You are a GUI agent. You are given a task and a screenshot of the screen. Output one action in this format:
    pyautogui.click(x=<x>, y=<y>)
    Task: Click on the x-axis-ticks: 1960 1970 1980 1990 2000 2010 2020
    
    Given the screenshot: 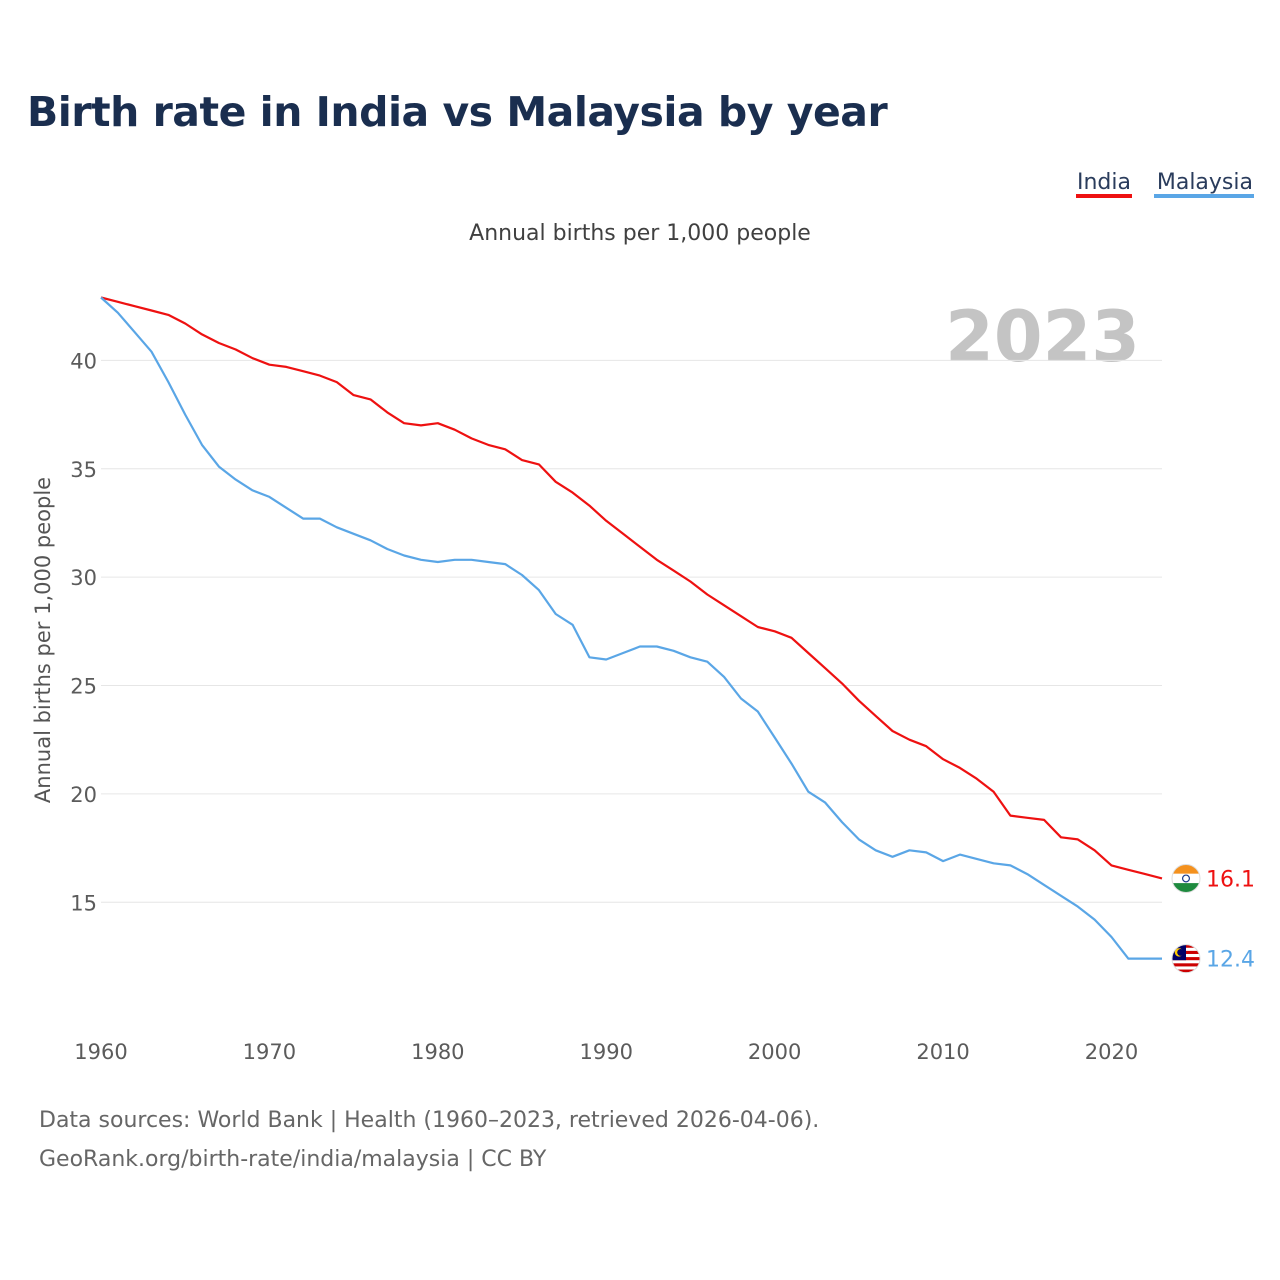 What is the action you would take?
    pyautogui.click(x=606, y=1052)
    